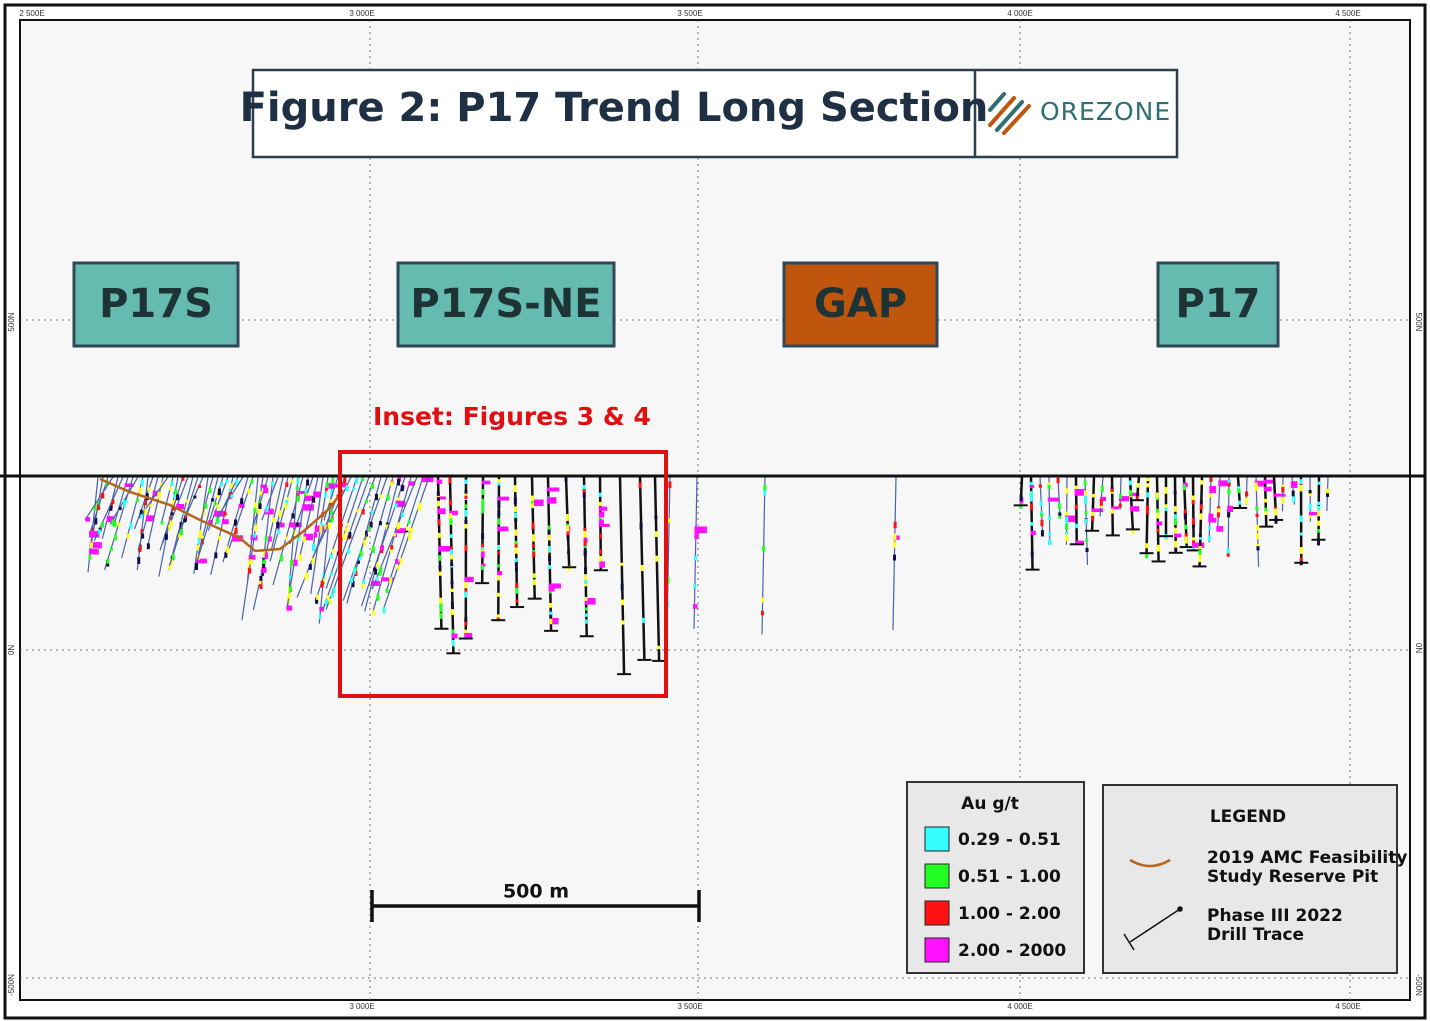 The width and height of the screenshot is (1430, 1021). What do you see at coordinates (11, 985) in the screenshot?
I see `axis-label: -500N` at bounding box center [11, 985].